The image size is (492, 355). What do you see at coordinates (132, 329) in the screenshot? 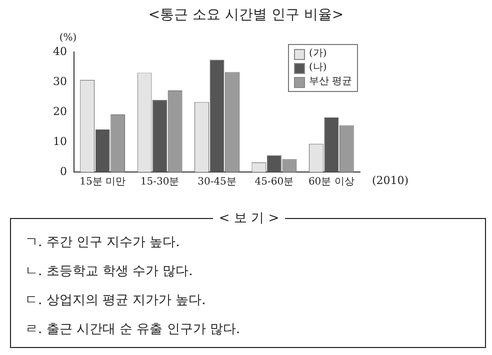
I see `text: ㄹ. 출근 시간대 순 유출 인구가 많다.` at bounding box center [132, 329].